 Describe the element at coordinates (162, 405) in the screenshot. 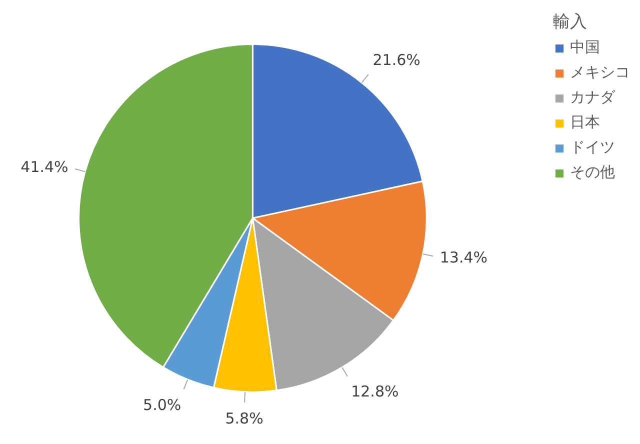

I see `data-label: 5.0%` at that location.